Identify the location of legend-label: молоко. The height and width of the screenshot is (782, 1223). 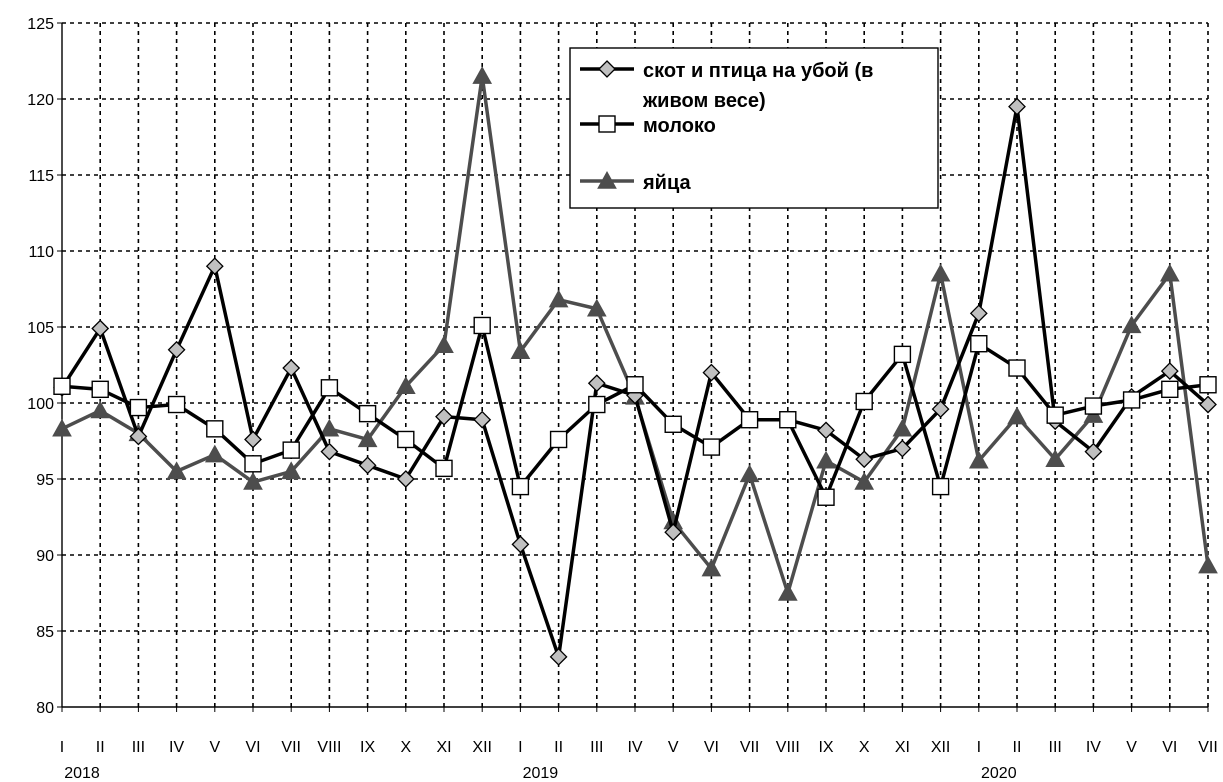
(679, 126).